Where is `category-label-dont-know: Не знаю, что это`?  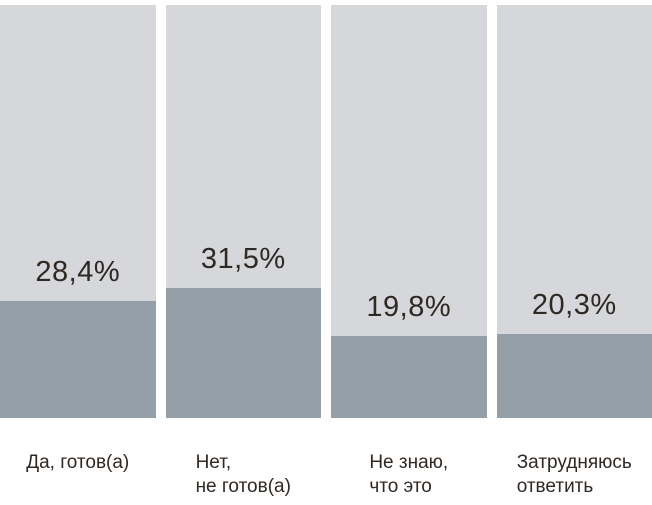 category-label-dont-know: Не знаю, что это is located at coordinates (409, 475).